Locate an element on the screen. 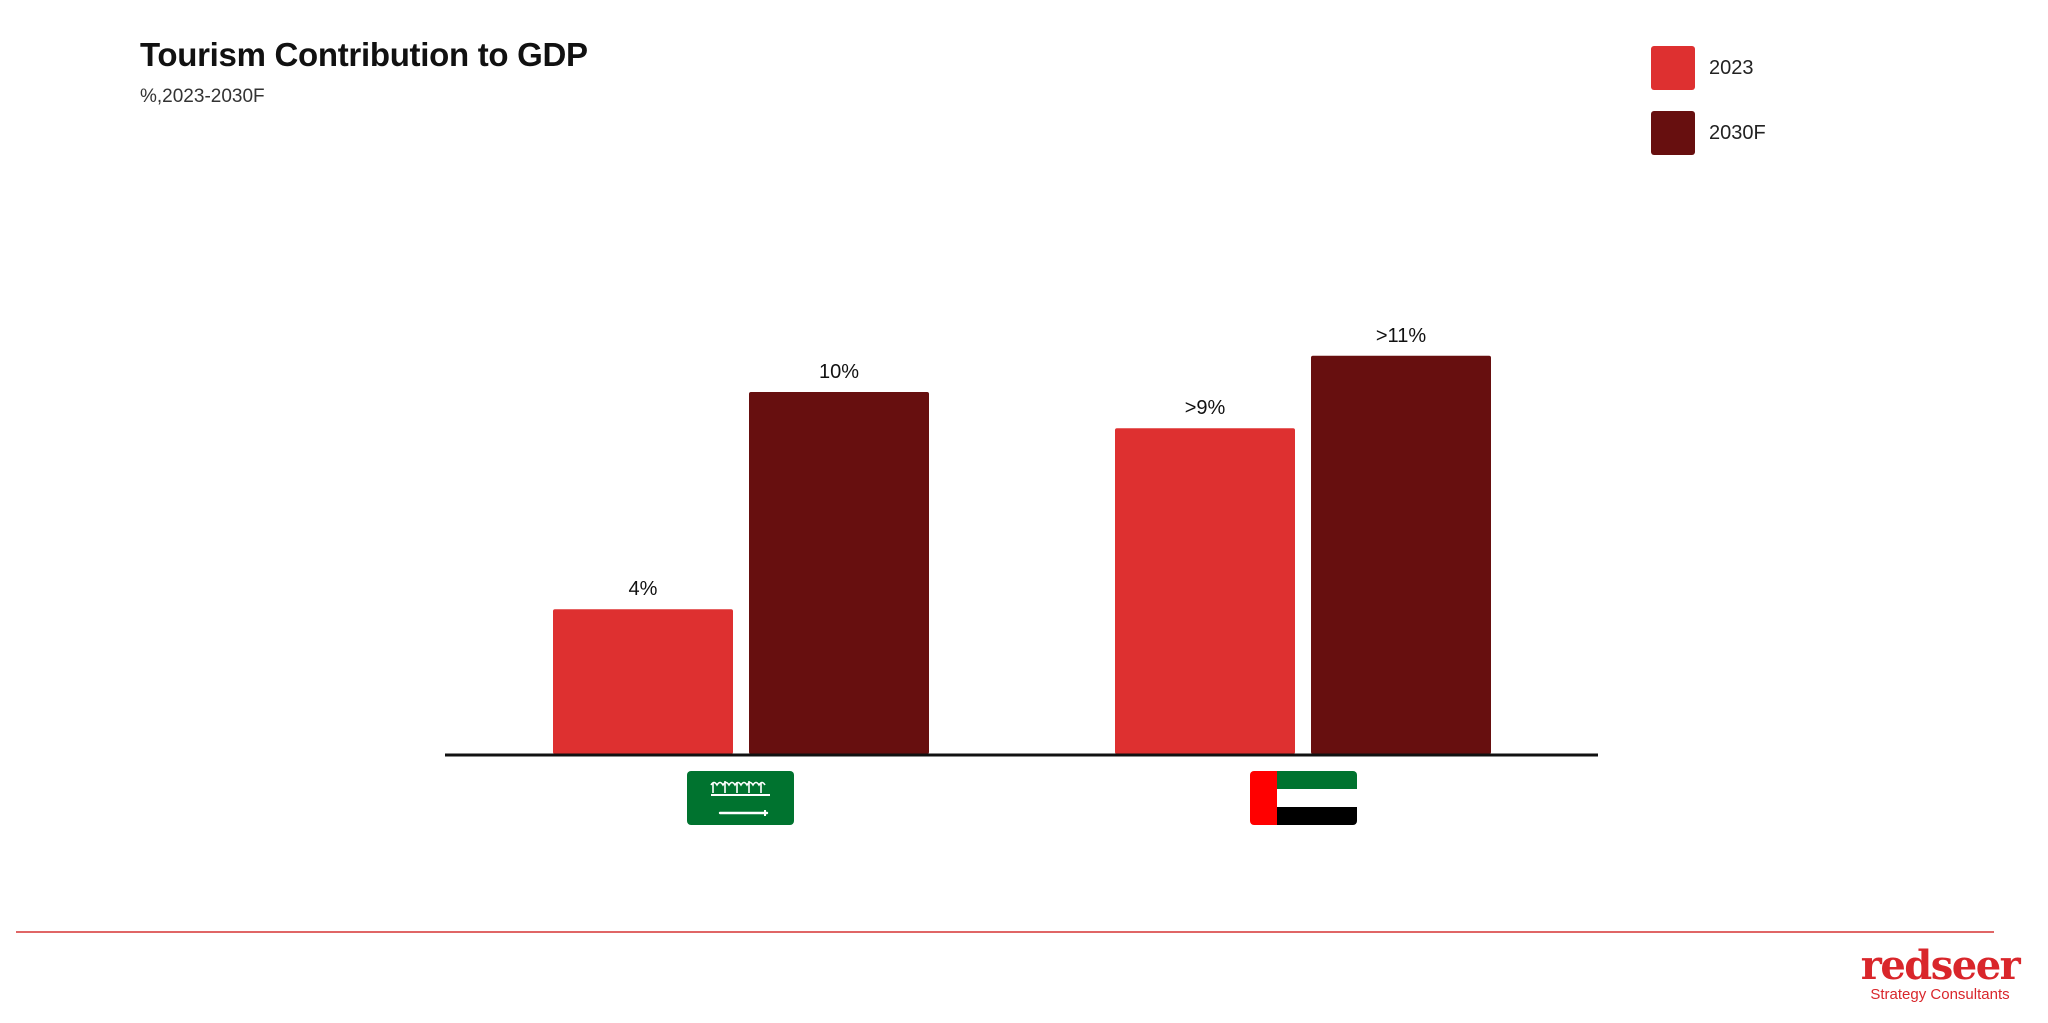  brand-tagline: Strategy Consultants is located at coordinates (1940, 994).